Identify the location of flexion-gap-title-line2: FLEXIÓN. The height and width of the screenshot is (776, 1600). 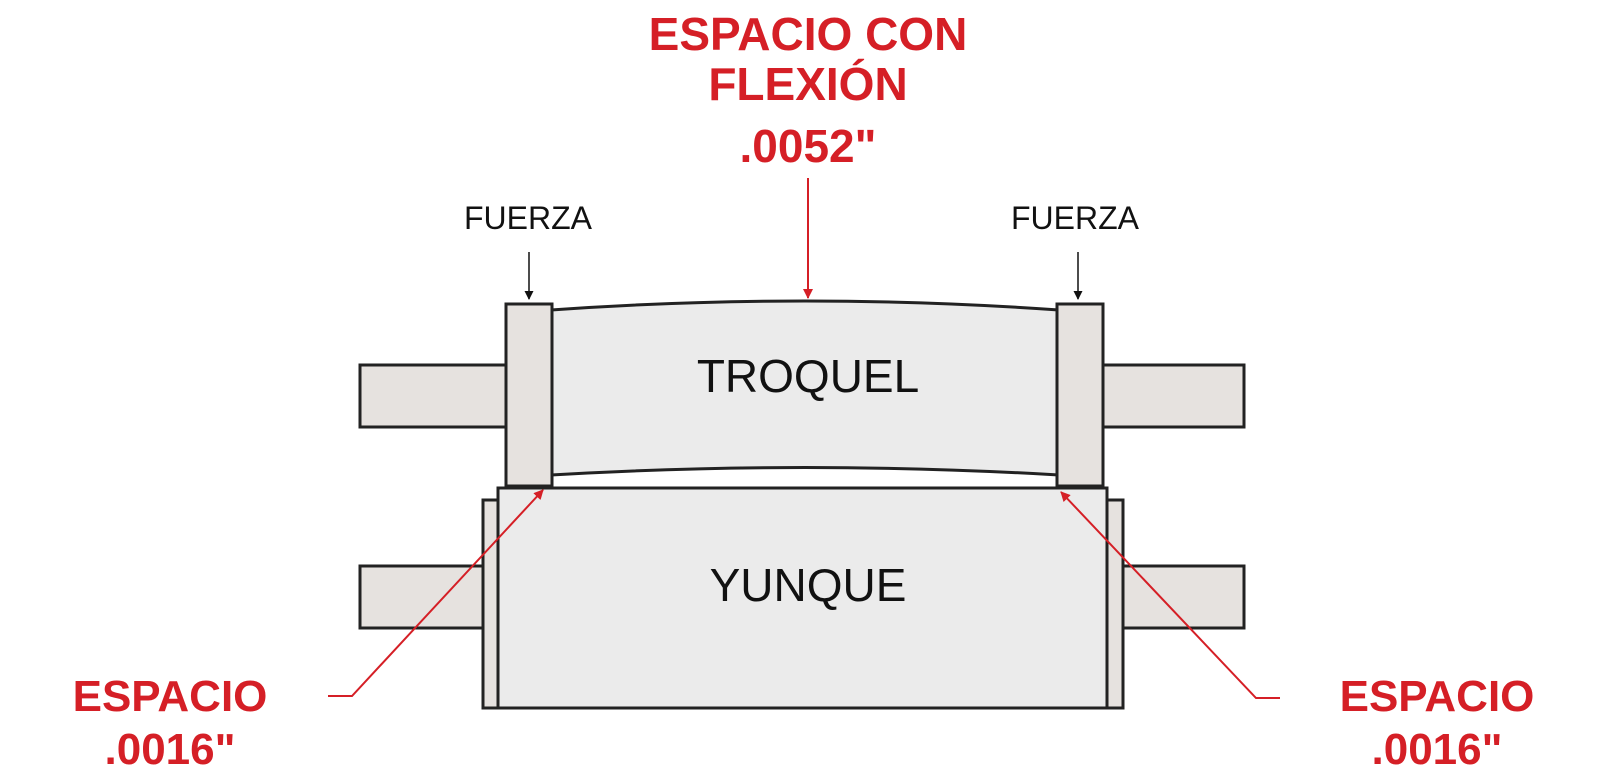
(807, 84).